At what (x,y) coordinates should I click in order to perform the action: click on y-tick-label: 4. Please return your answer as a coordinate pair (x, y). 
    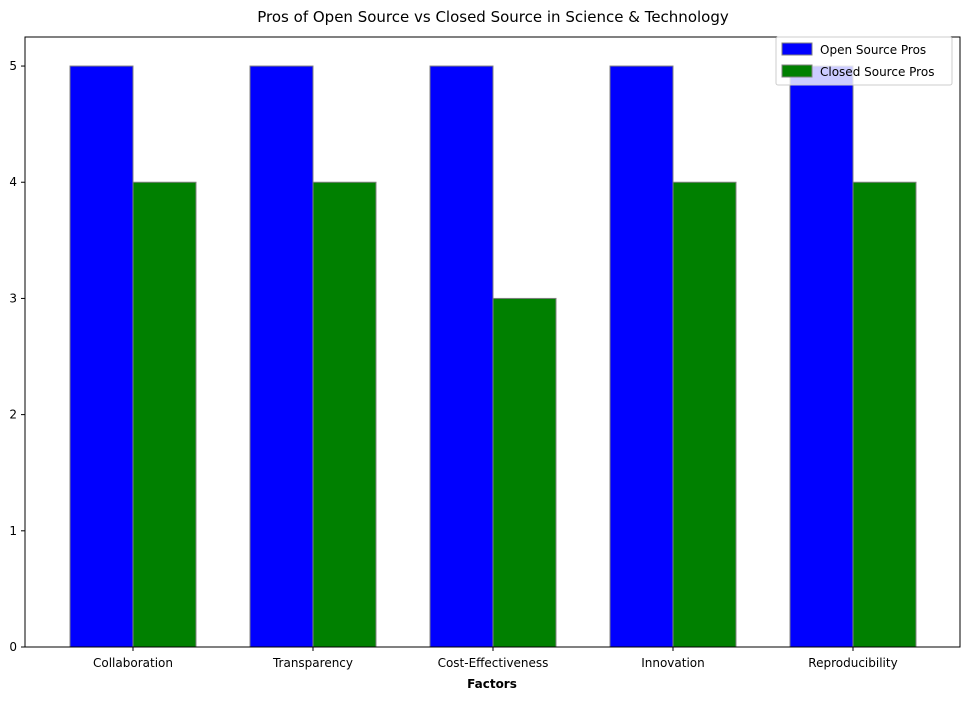
    Looking at the image, I should click on (13, 182).